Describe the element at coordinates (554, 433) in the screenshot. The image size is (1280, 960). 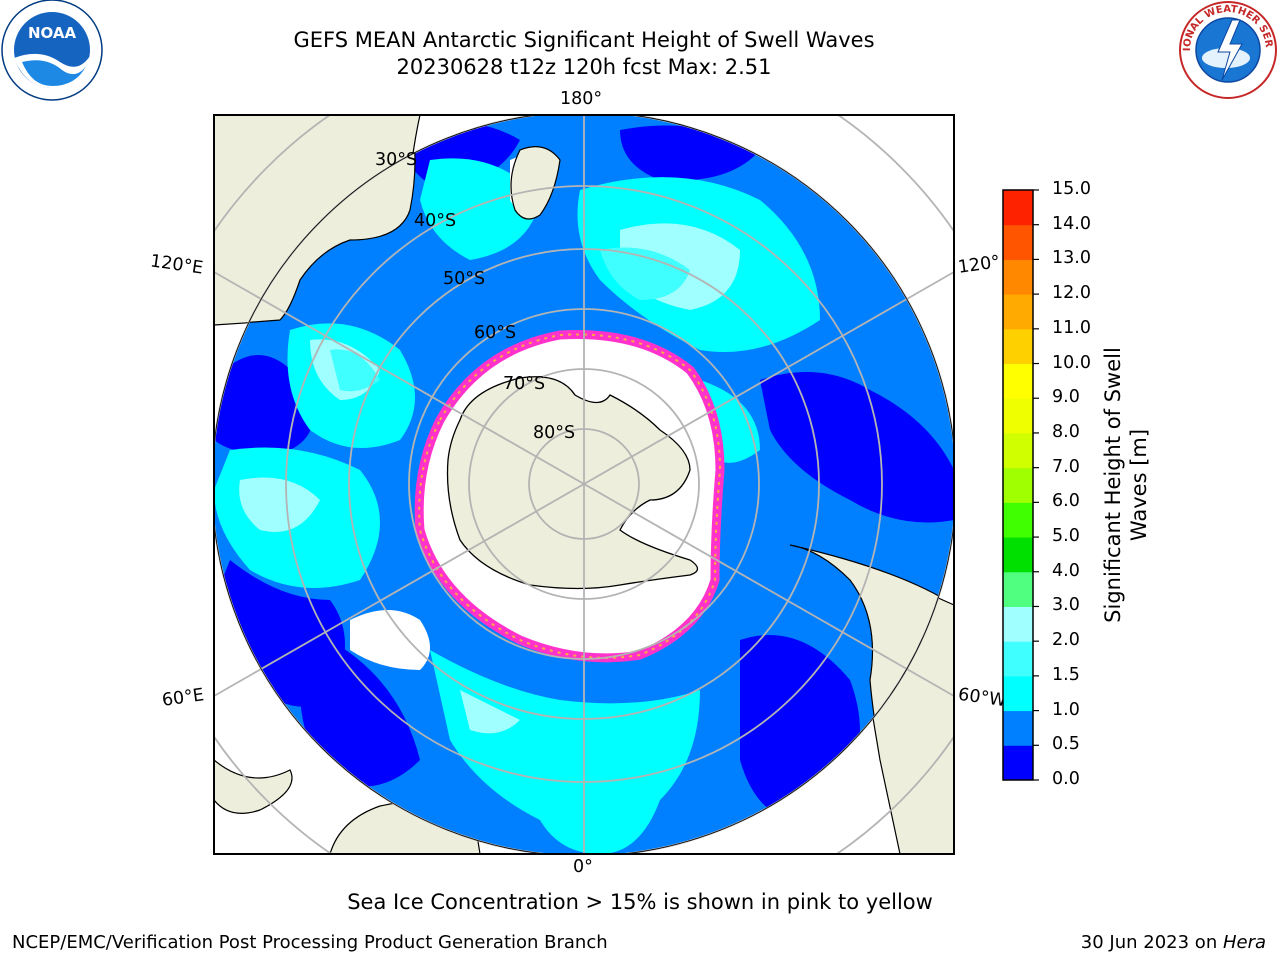
I see `lat-label-80s: 80°S` at that location.